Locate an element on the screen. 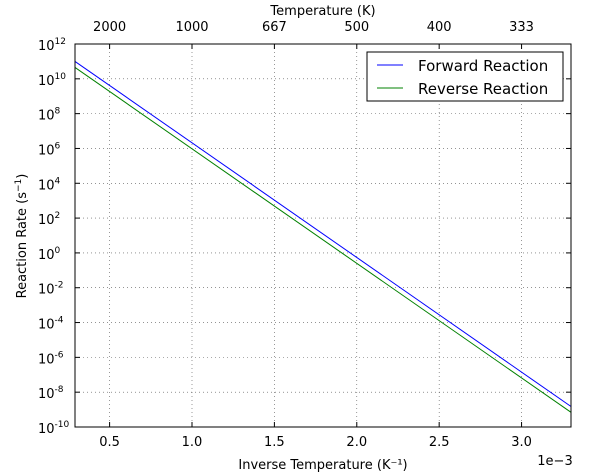 The width and height of the screenshot is (594, 476). top-x-tick-label: 2000 is located at coordinates (109, 27).